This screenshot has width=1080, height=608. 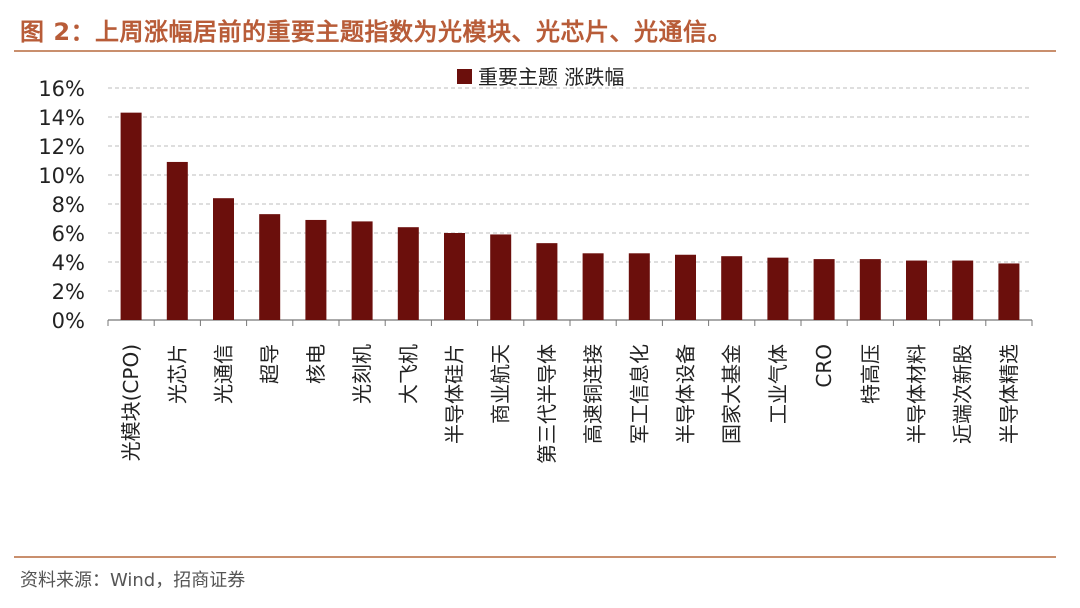 What do you see at coordinates (551, 77) in the screenshot?
I see `legend-label: 重要主题 涨跌幅` at bounding box center [551, 77].